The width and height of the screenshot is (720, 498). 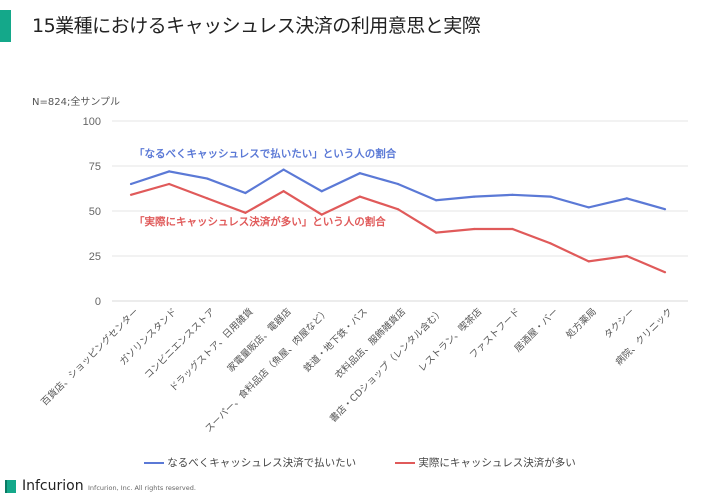 What do you see at coordinates (98, 302) in the screenshot?
I see `y-tick-label: 0` at bounding box center [98, 302].